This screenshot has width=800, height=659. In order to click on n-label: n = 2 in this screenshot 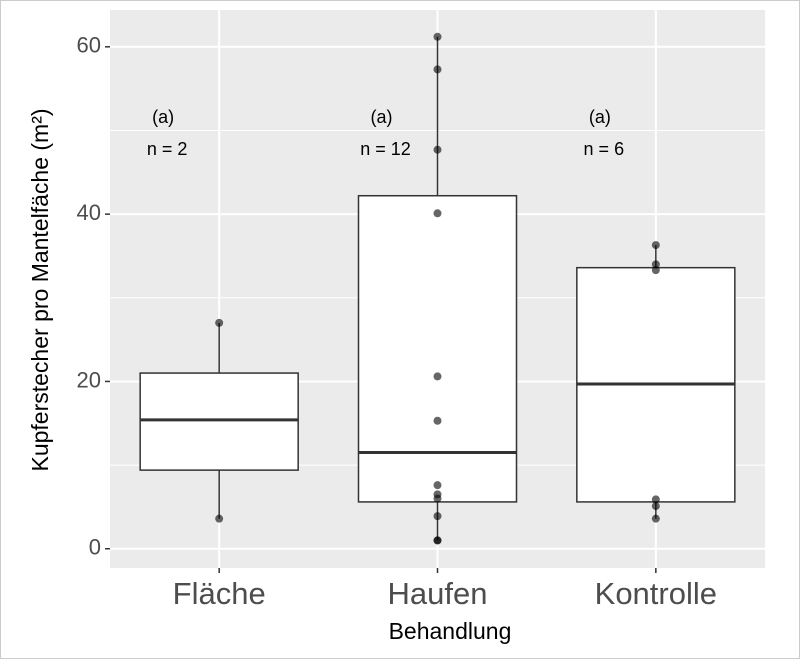, I will do `click(167, 149)`.